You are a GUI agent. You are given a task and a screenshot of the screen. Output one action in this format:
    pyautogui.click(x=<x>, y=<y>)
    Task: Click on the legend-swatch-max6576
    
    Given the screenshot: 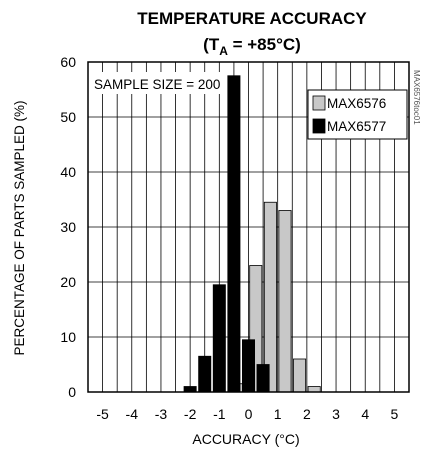 What is the action you would take?
    pyautogui.click(x=319, y=103)
    